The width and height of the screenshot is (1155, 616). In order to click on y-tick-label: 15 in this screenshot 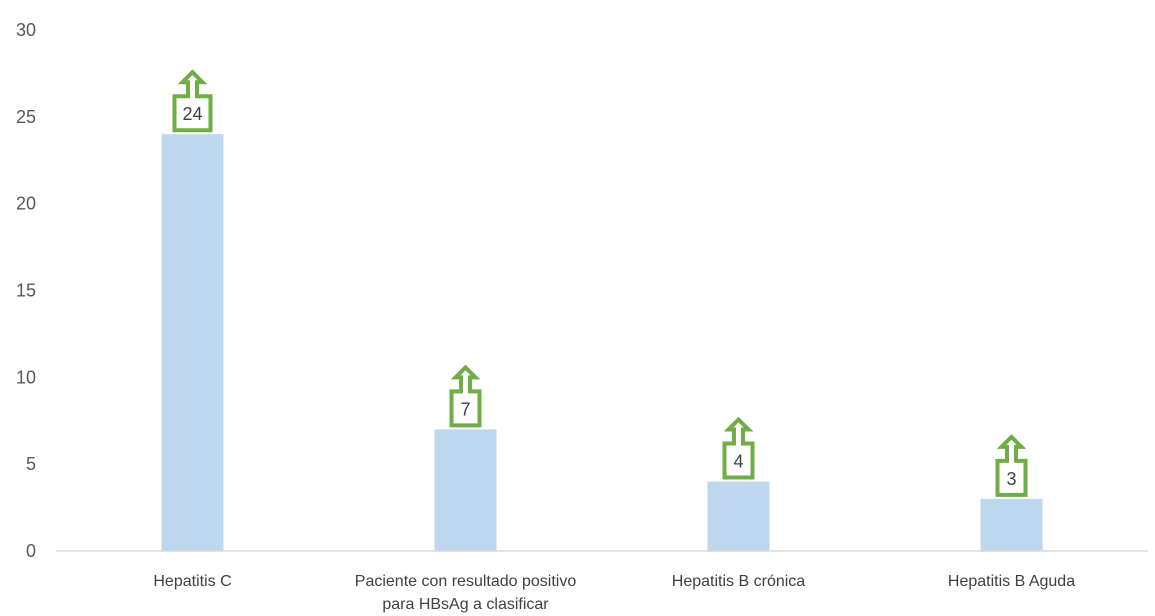, I will do `click(26, 291)`.